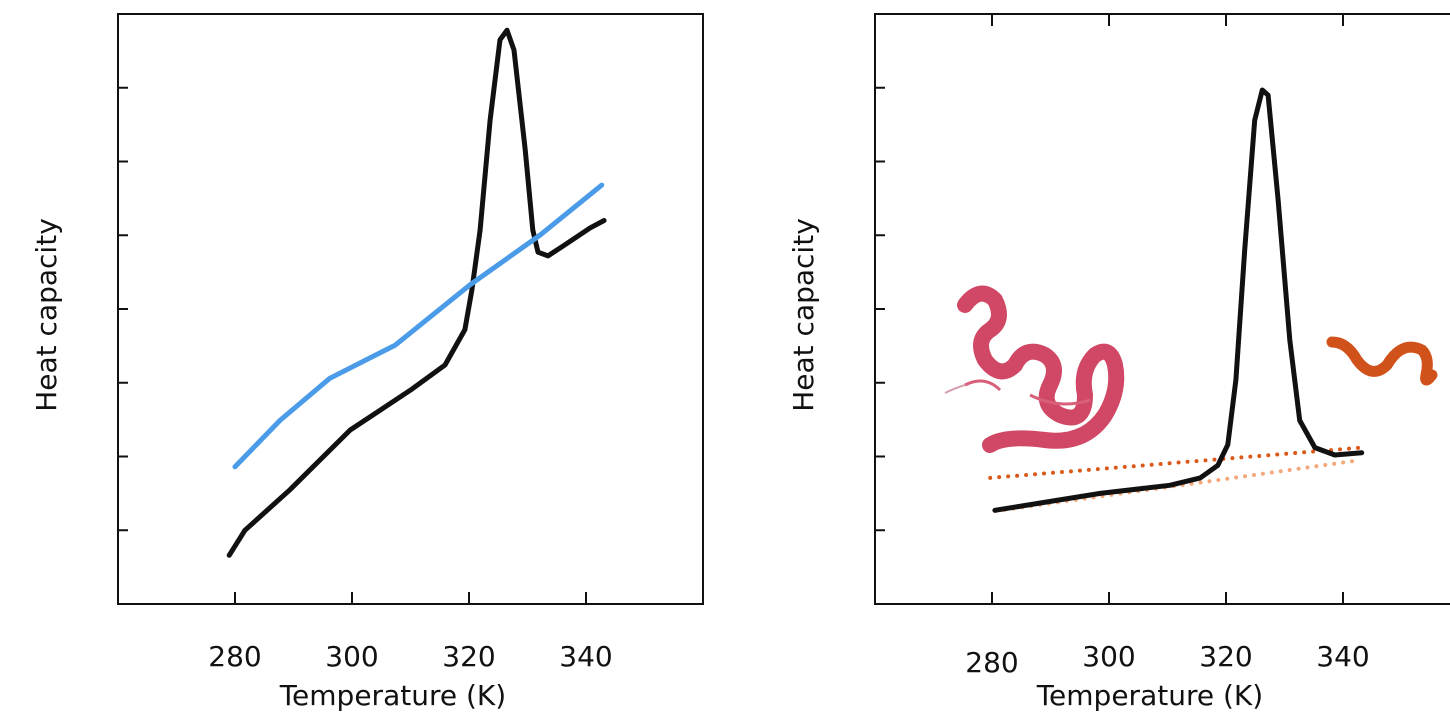  Describe the element at coordinates (1034, 369) in the screenshot. I see `folded-protein-icon` at that location.